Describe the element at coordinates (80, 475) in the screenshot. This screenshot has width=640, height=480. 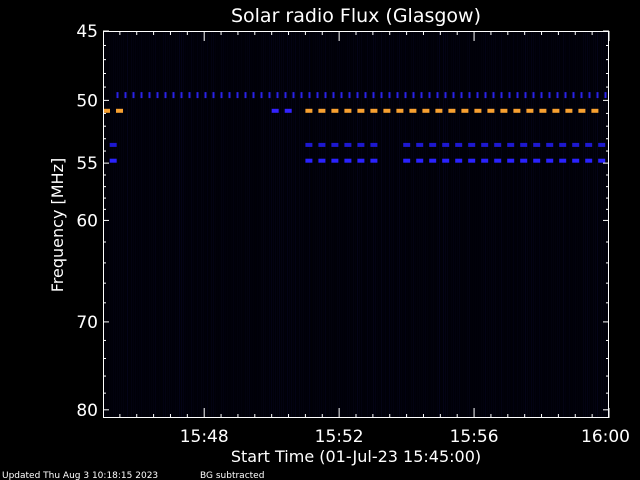
I see `footer-updated: Updated Thu Aug 3 10:18:15 2023` at that location.